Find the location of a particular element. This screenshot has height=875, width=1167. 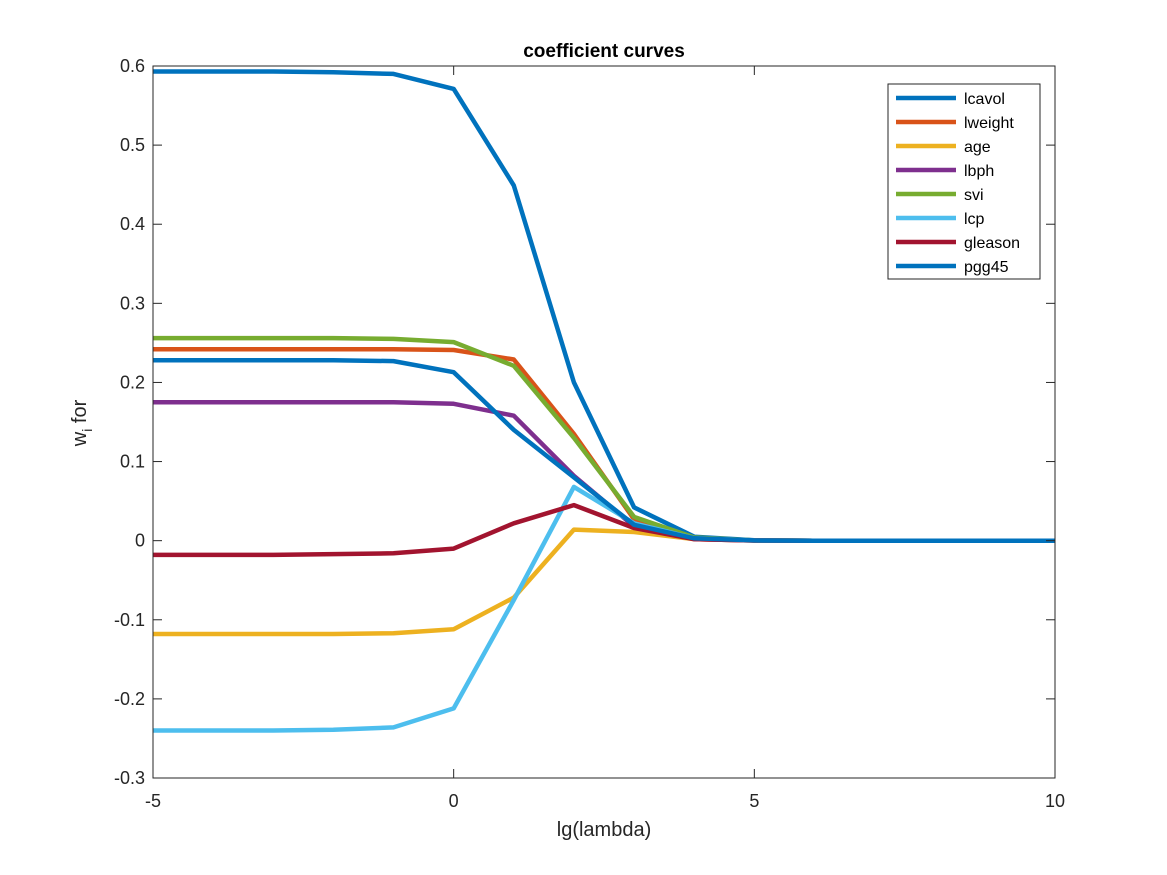

legend-label-gleason: gleason is located at coordinates (992, 243).